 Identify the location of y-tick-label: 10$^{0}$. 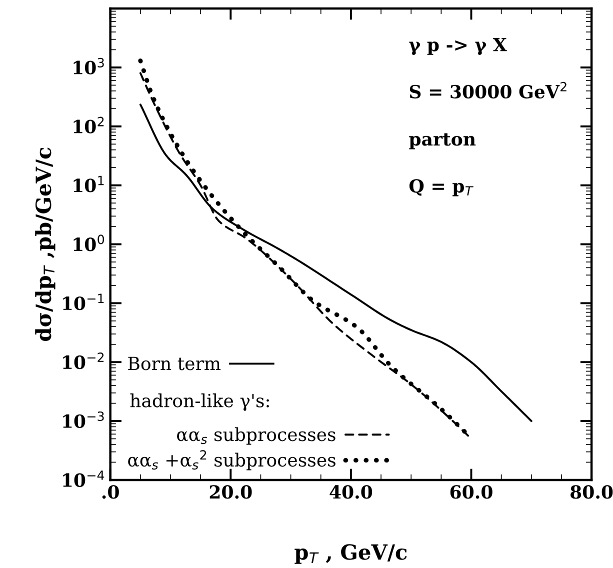
(89, 243).